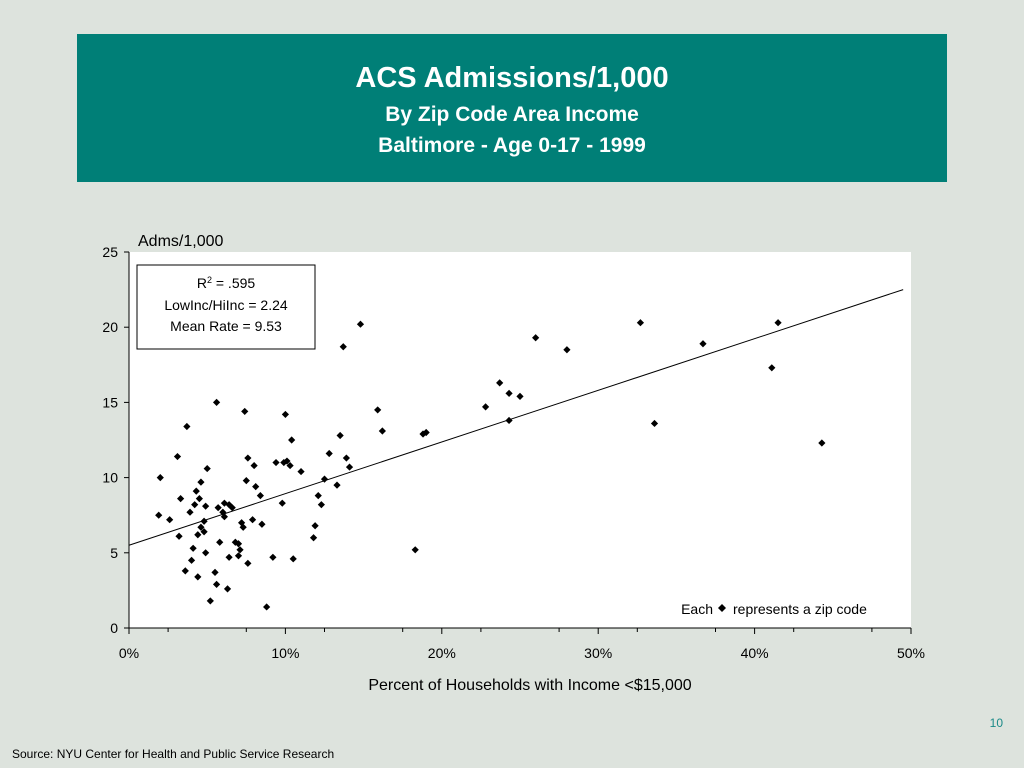 The image size is (1024, 768). I want to click on stats-mean: Mean Rate = 9.53, so click(226, 326).